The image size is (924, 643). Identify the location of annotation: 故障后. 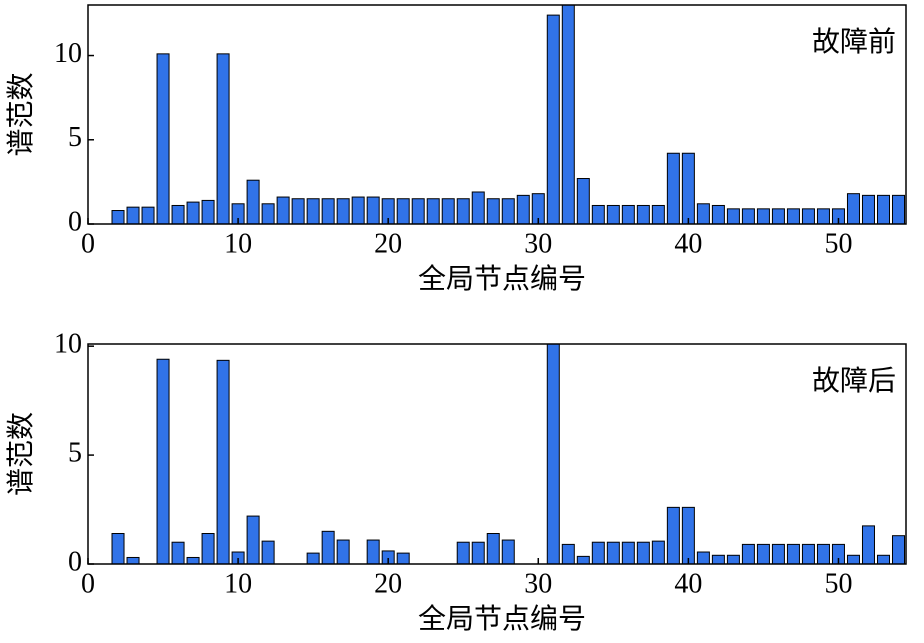
(854, 380).